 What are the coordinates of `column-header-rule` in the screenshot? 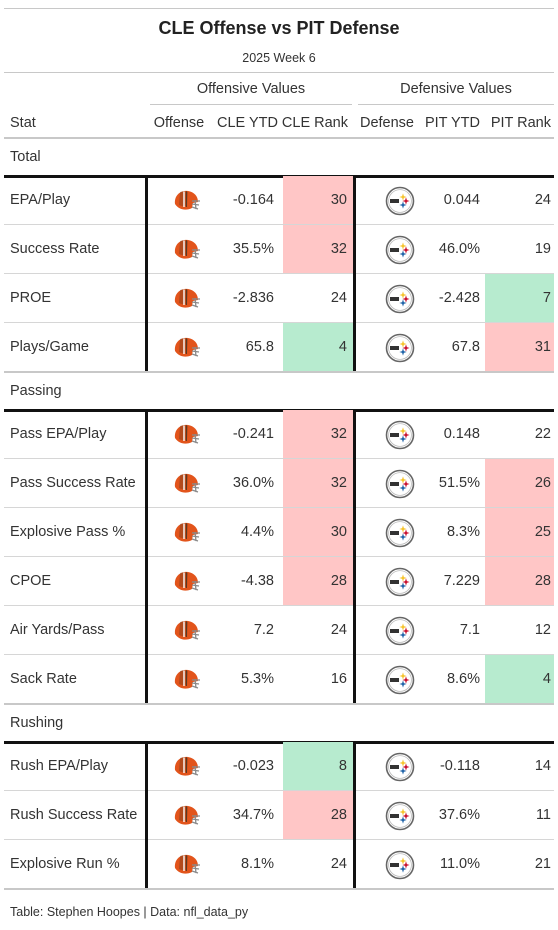 It's located at (279, 138).